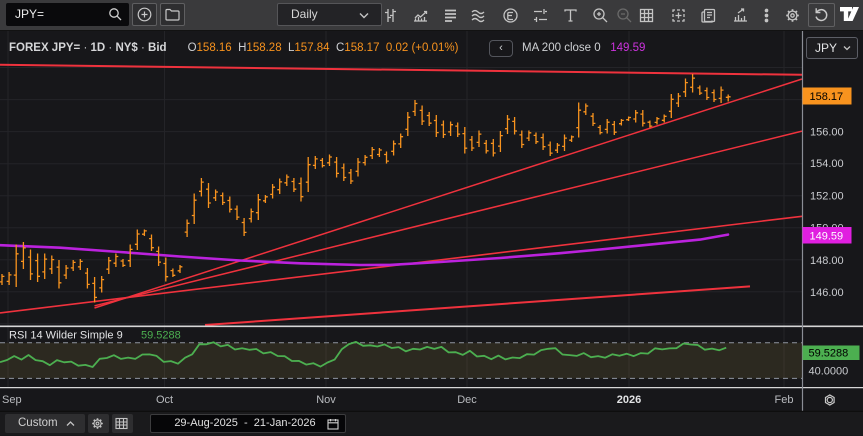 The height and width of the screenshot is (436, 863). What do you see at coordinates (827, 293) in the screenshot?
I see `svg-text: 146.00` at bounding box center [827, 293].